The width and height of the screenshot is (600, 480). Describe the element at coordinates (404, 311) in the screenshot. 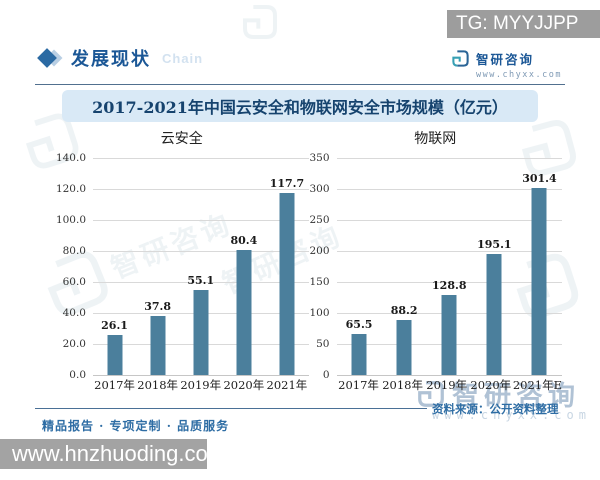

I see `bar-value-label: 88.2` at that location.